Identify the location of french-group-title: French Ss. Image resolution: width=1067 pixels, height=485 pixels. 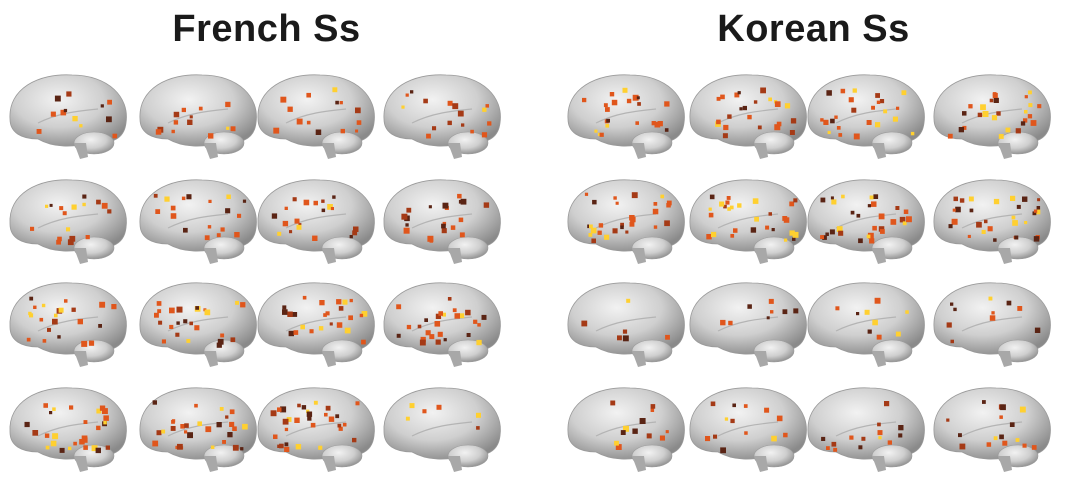
(266, 29).